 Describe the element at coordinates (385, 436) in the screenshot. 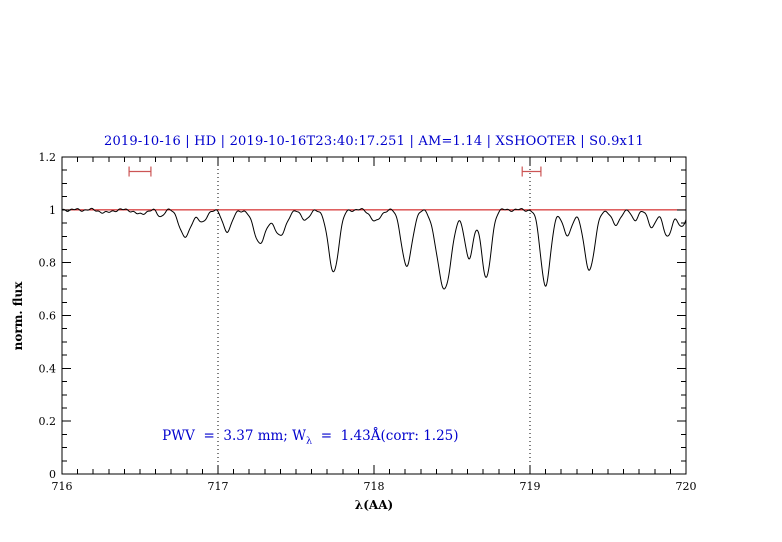

I see `pwv-annotation-post: = 1.43Å(corr: 1.25)` at that location.